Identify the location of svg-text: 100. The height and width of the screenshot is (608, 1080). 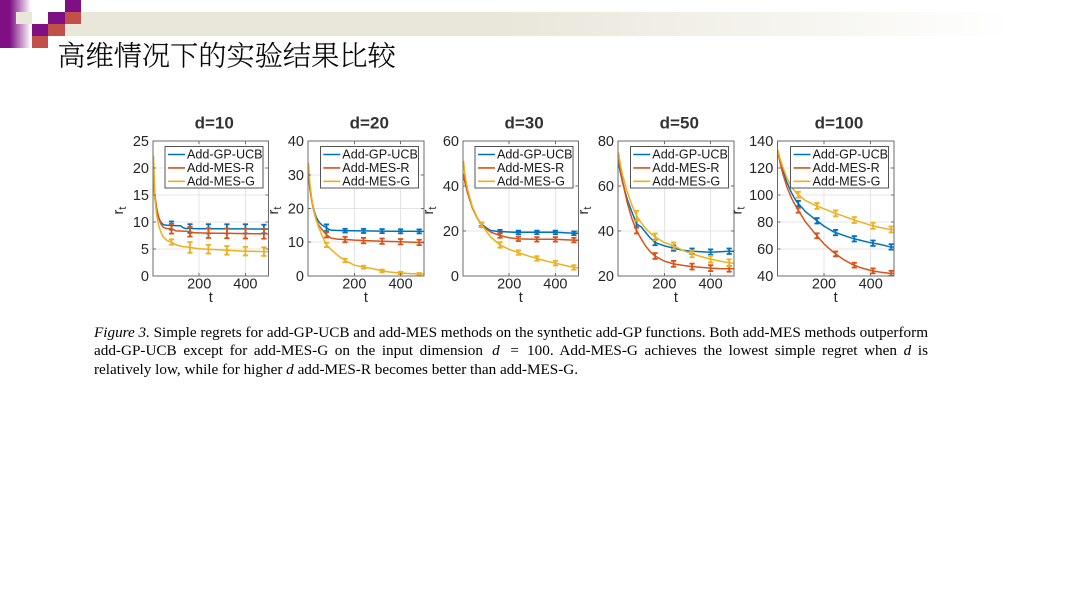
(761, 196).